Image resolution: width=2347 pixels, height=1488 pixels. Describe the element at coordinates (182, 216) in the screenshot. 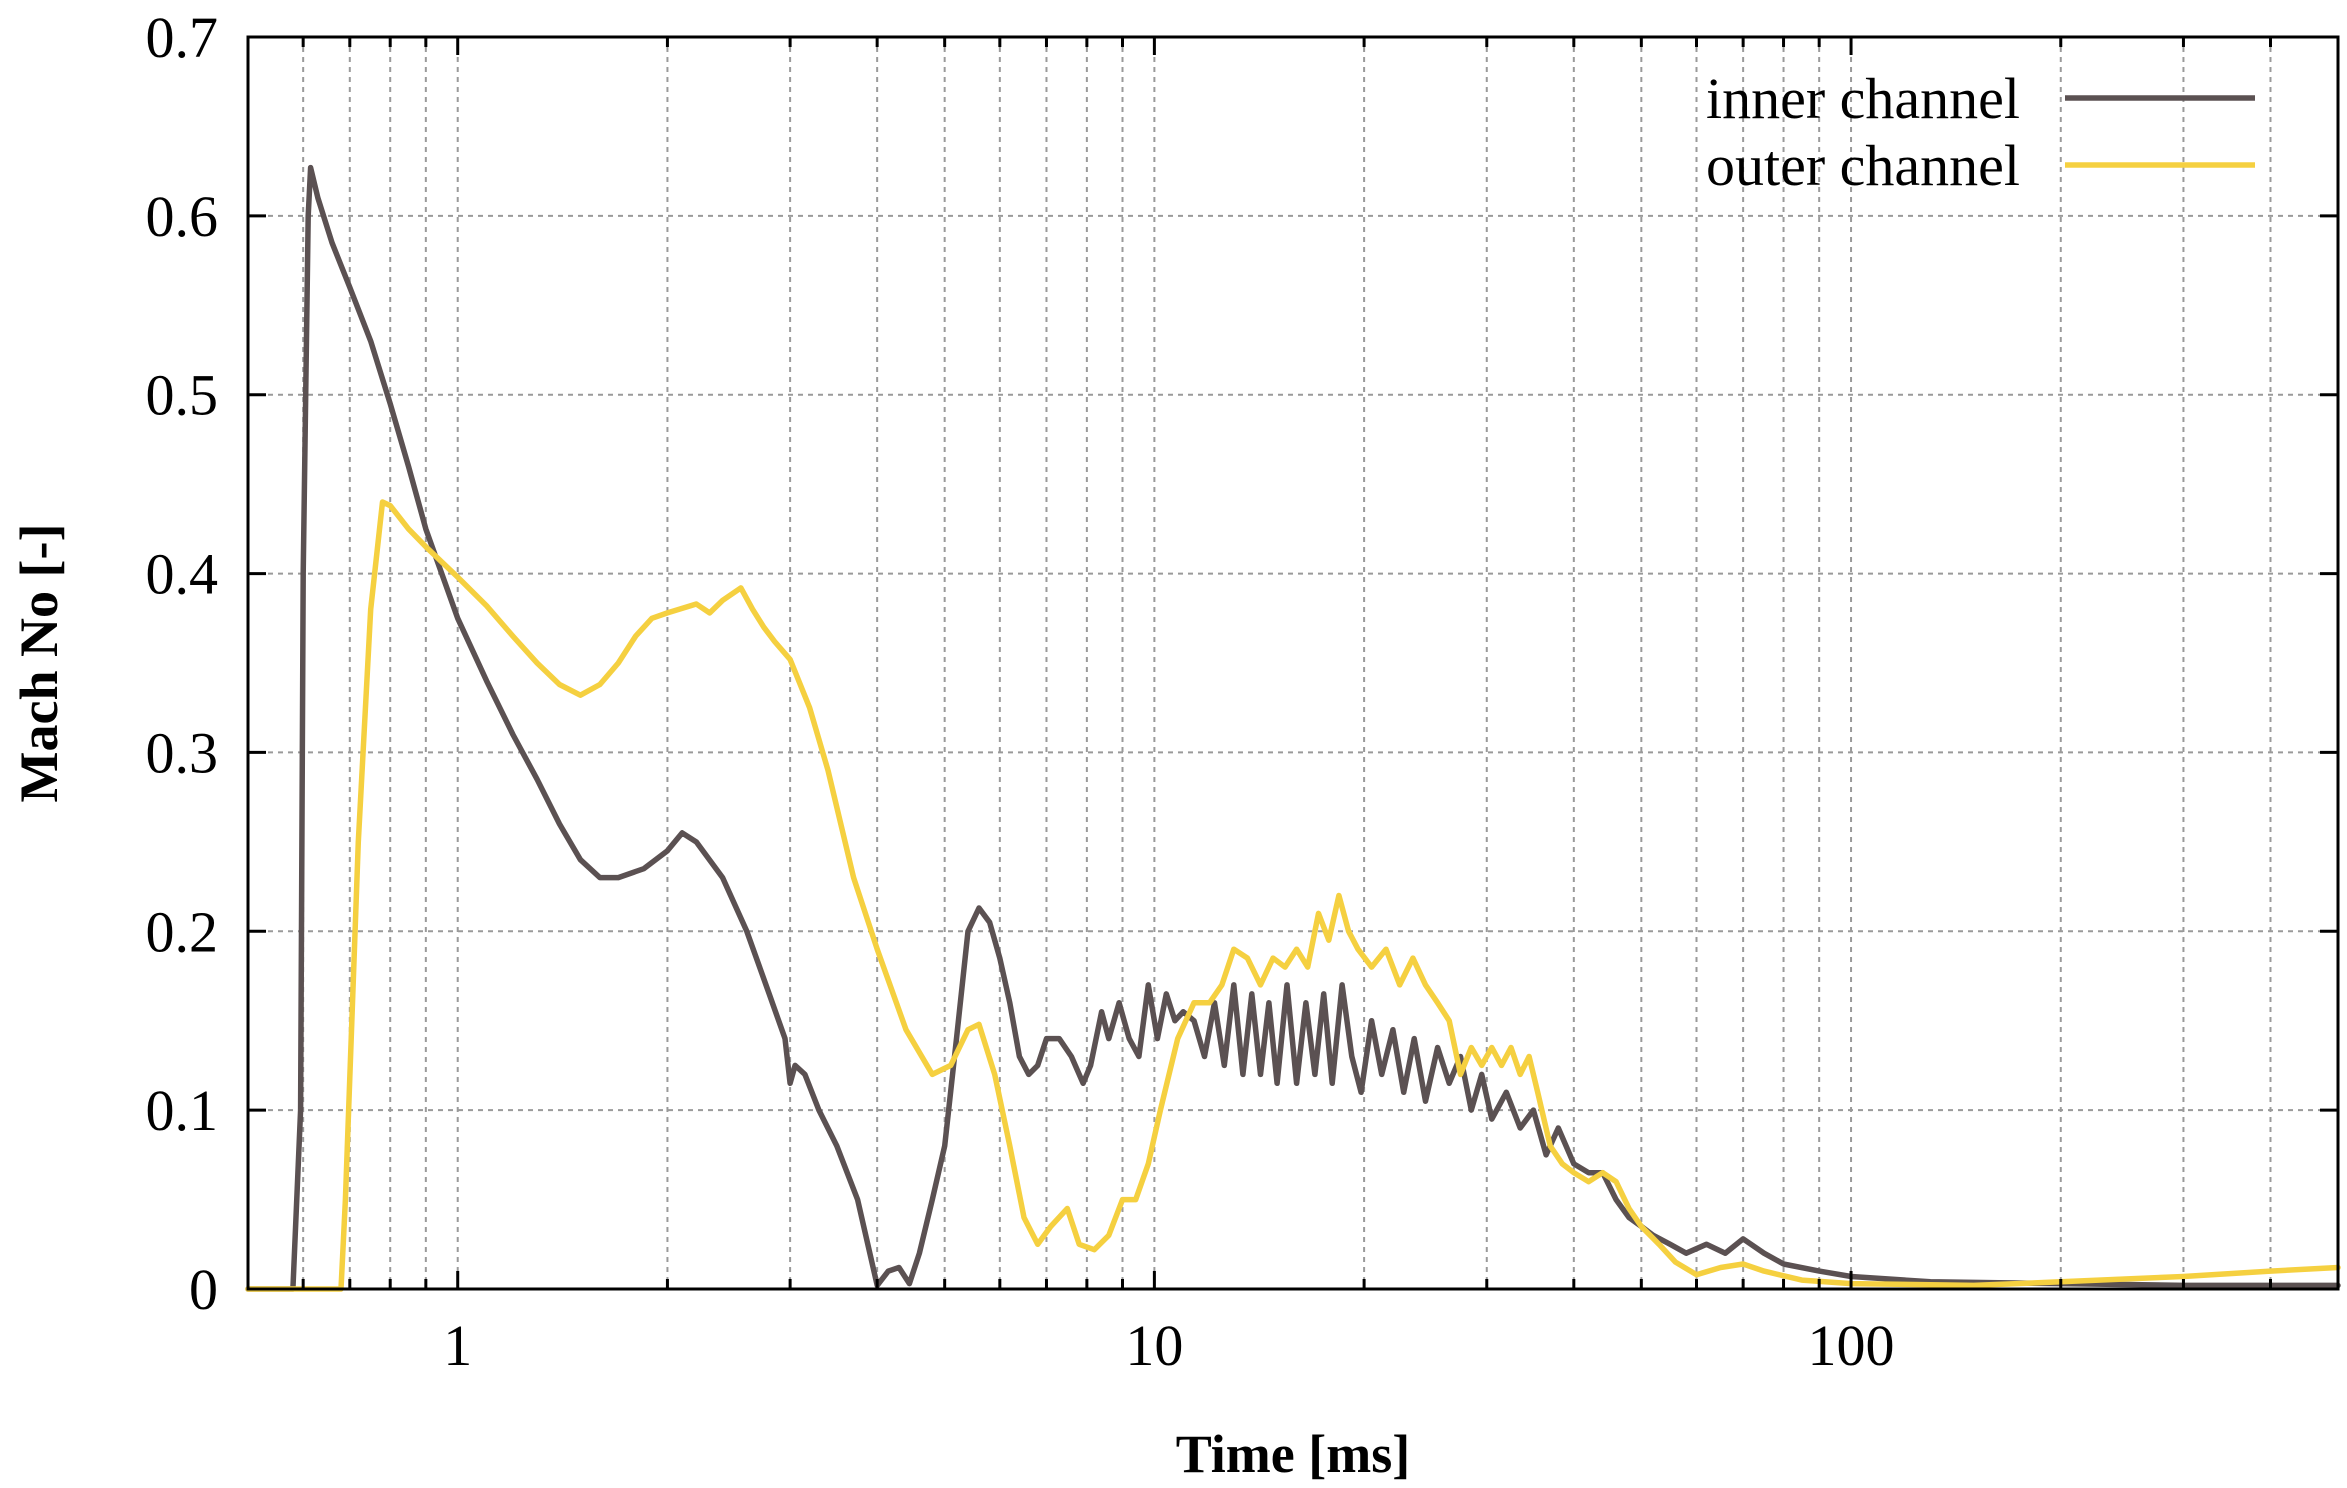

I see `y-tick-label: 0.6` at that location.